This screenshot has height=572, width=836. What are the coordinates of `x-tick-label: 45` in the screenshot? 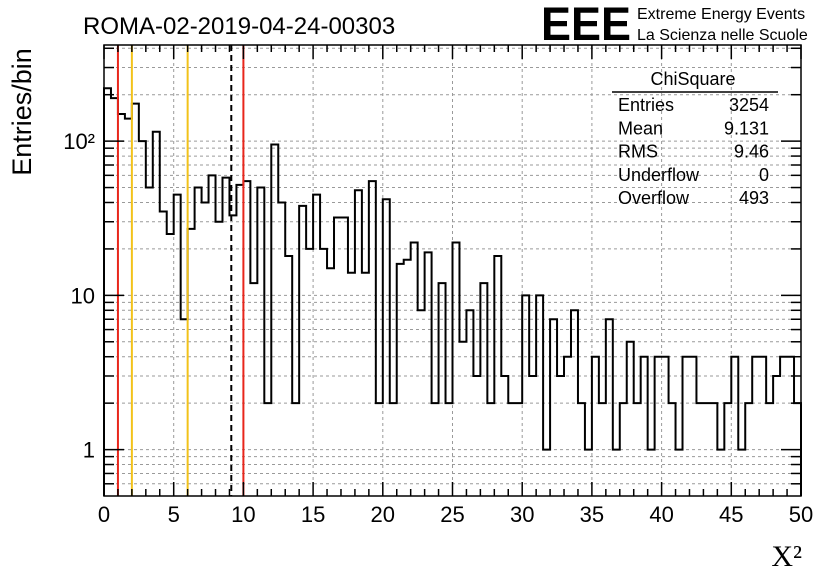 It's located at (731, 514).